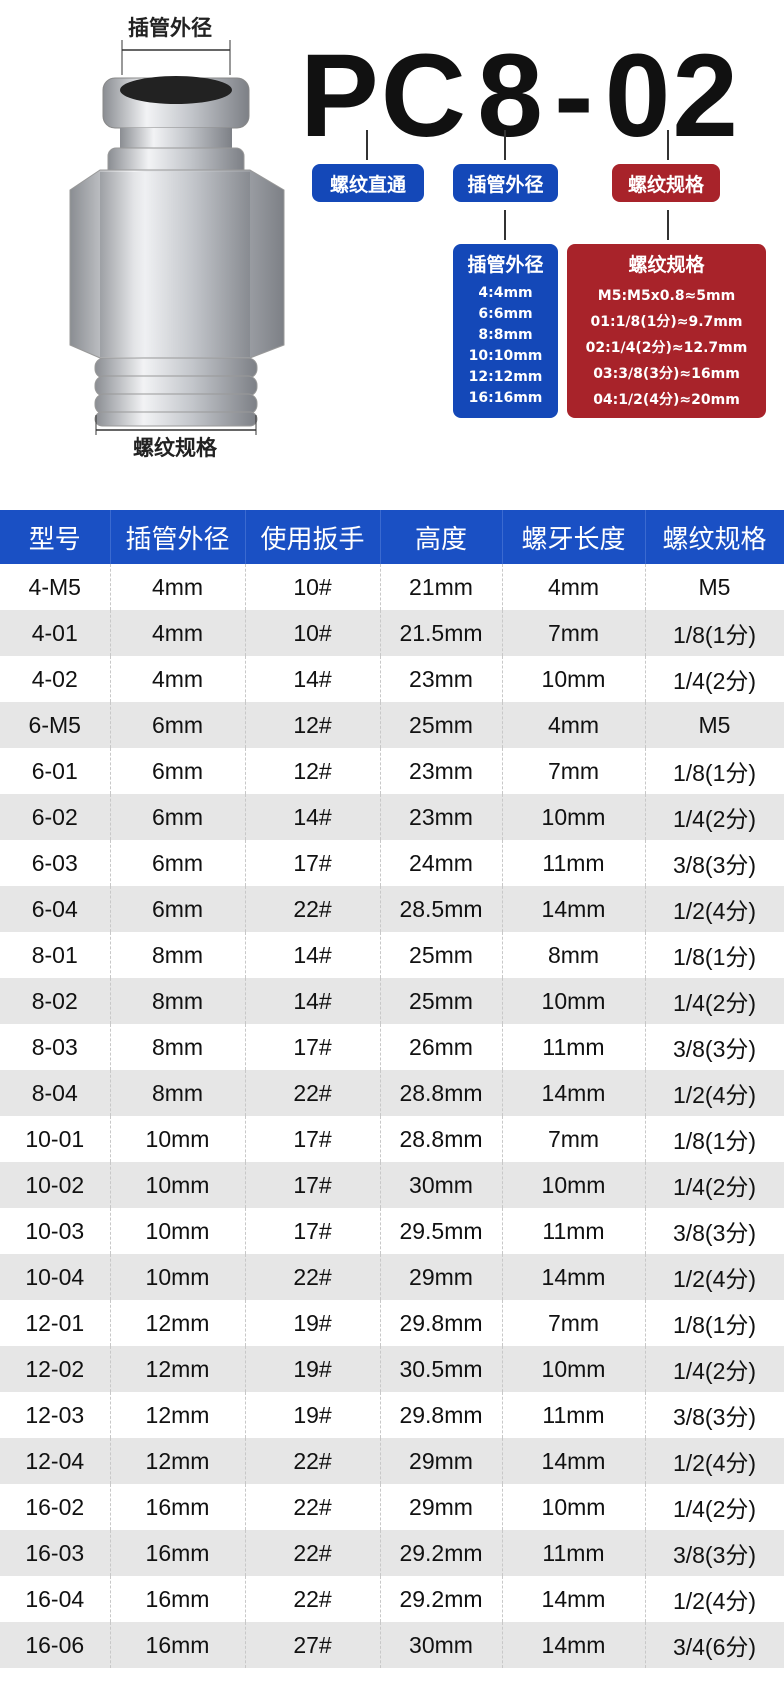  I want to click on table-cell: 19#, so click(313, 1369).